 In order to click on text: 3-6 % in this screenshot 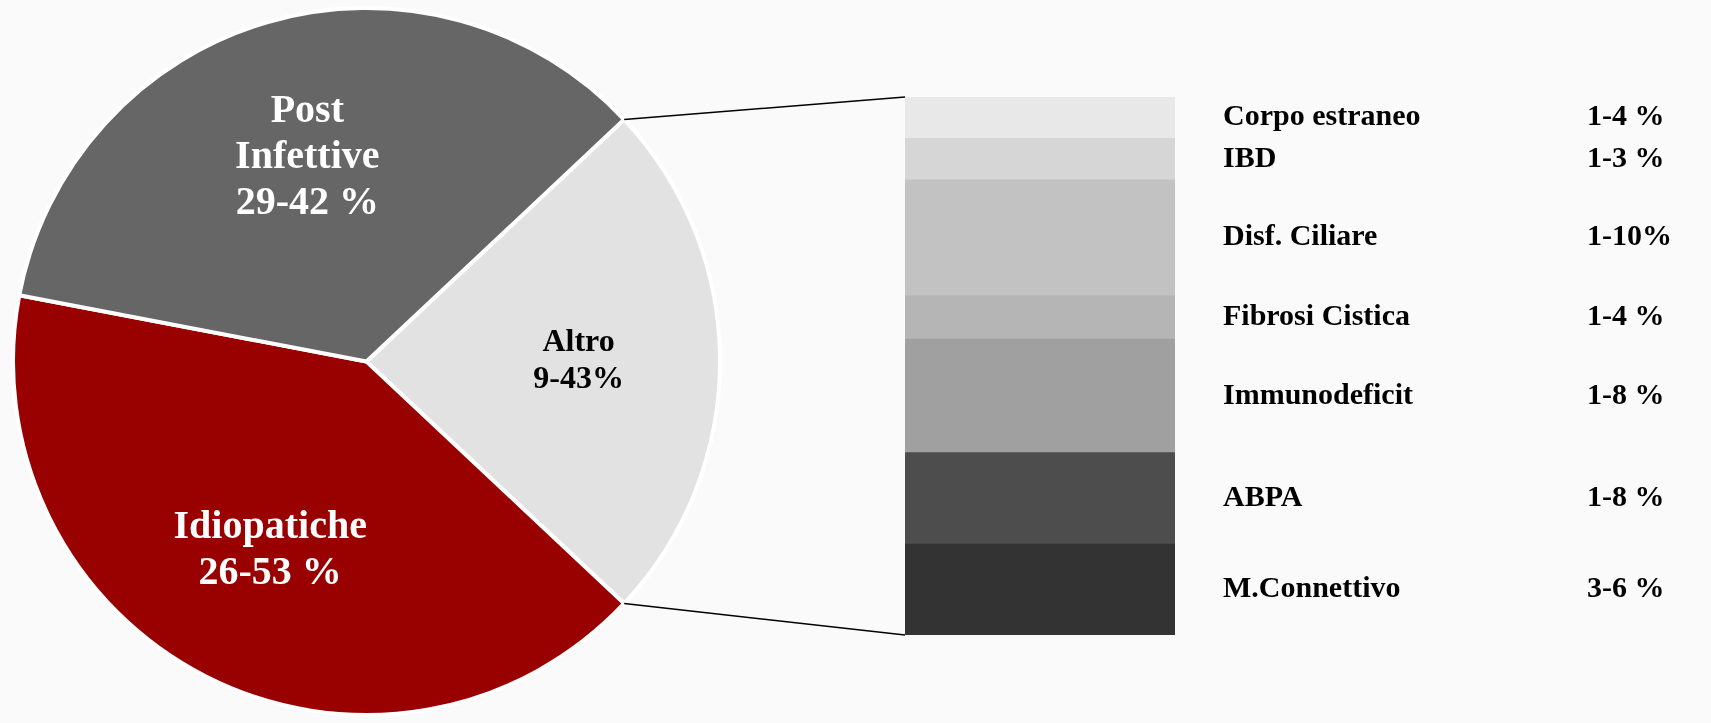, I will do `click(1626, 587)`.